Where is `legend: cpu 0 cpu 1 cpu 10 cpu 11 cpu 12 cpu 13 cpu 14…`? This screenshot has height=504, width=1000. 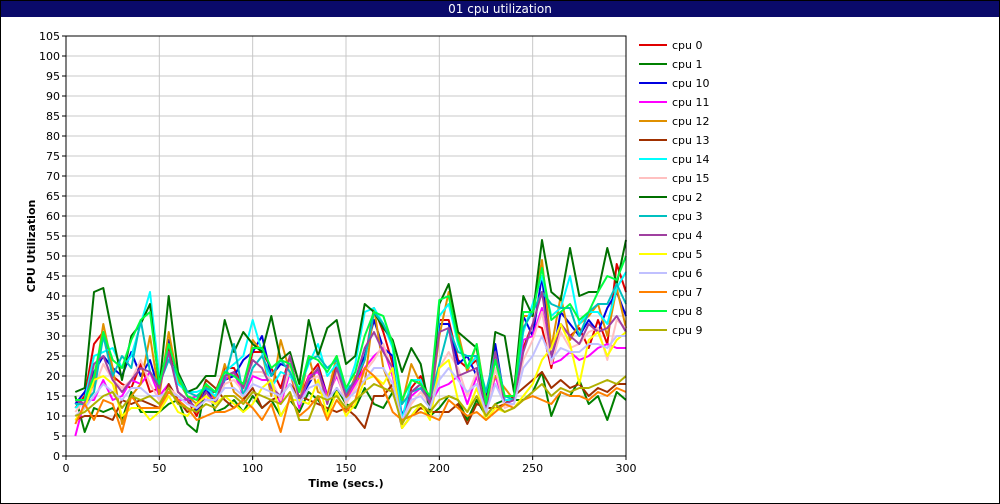
legend: cpu 0 cpu 1 cpu 10 cpu 11 cpu 12 cpu 13 cpu 14… is located at coordinates (674, 188).